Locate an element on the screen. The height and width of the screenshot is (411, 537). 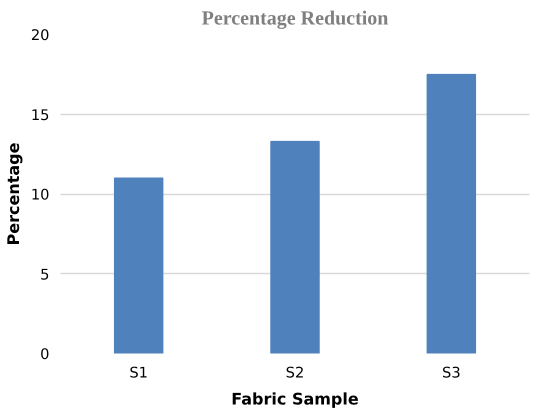
y-tick-label: 15 is located at coordinates (40, 115).